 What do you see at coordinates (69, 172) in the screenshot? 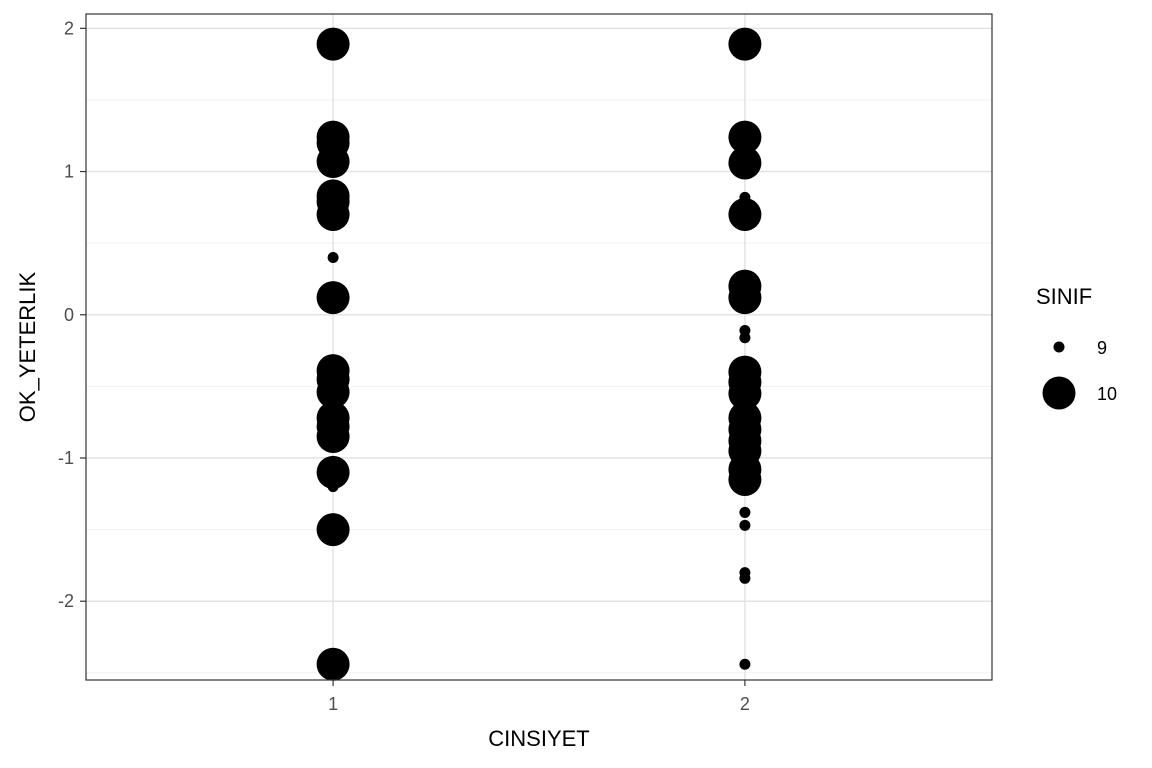
I see `y-tick-label: 1` at bounding box center [69, 172].